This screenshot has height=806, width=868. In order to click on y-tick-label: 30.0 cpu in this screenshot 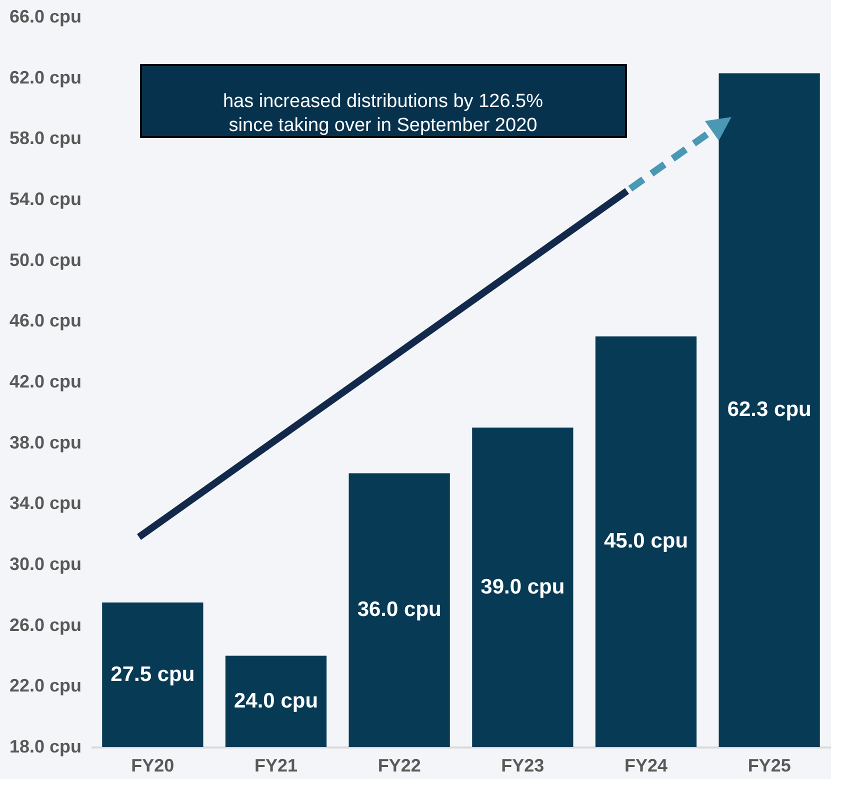, I will do `click(45, 564)`.